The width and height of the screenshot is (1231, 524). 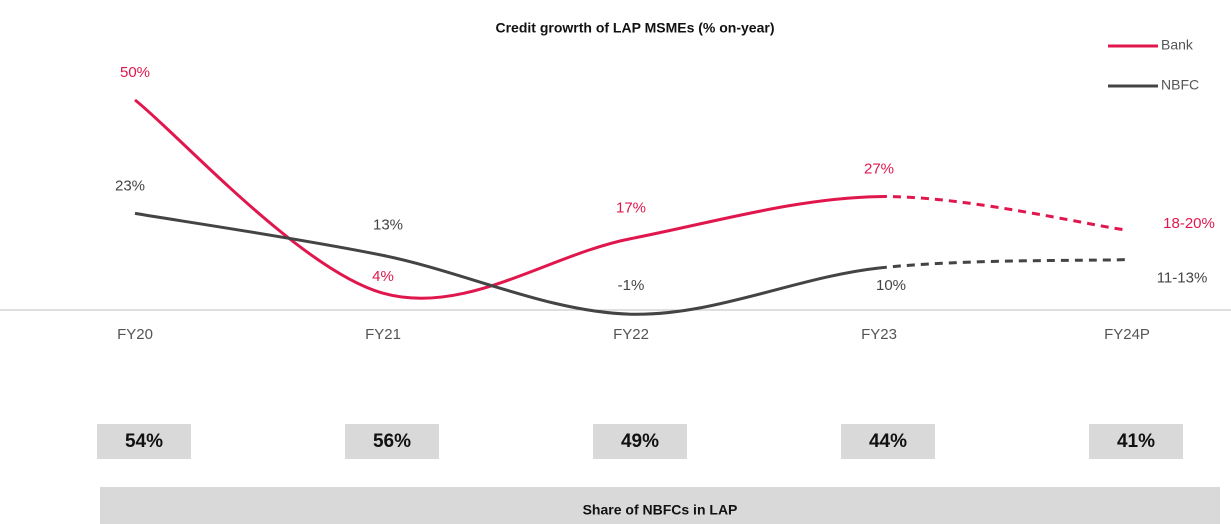 What do you see at coordinates (383, 276) in the screenshot?
I see `data-label: 4%` at bounding box center [383, 276].